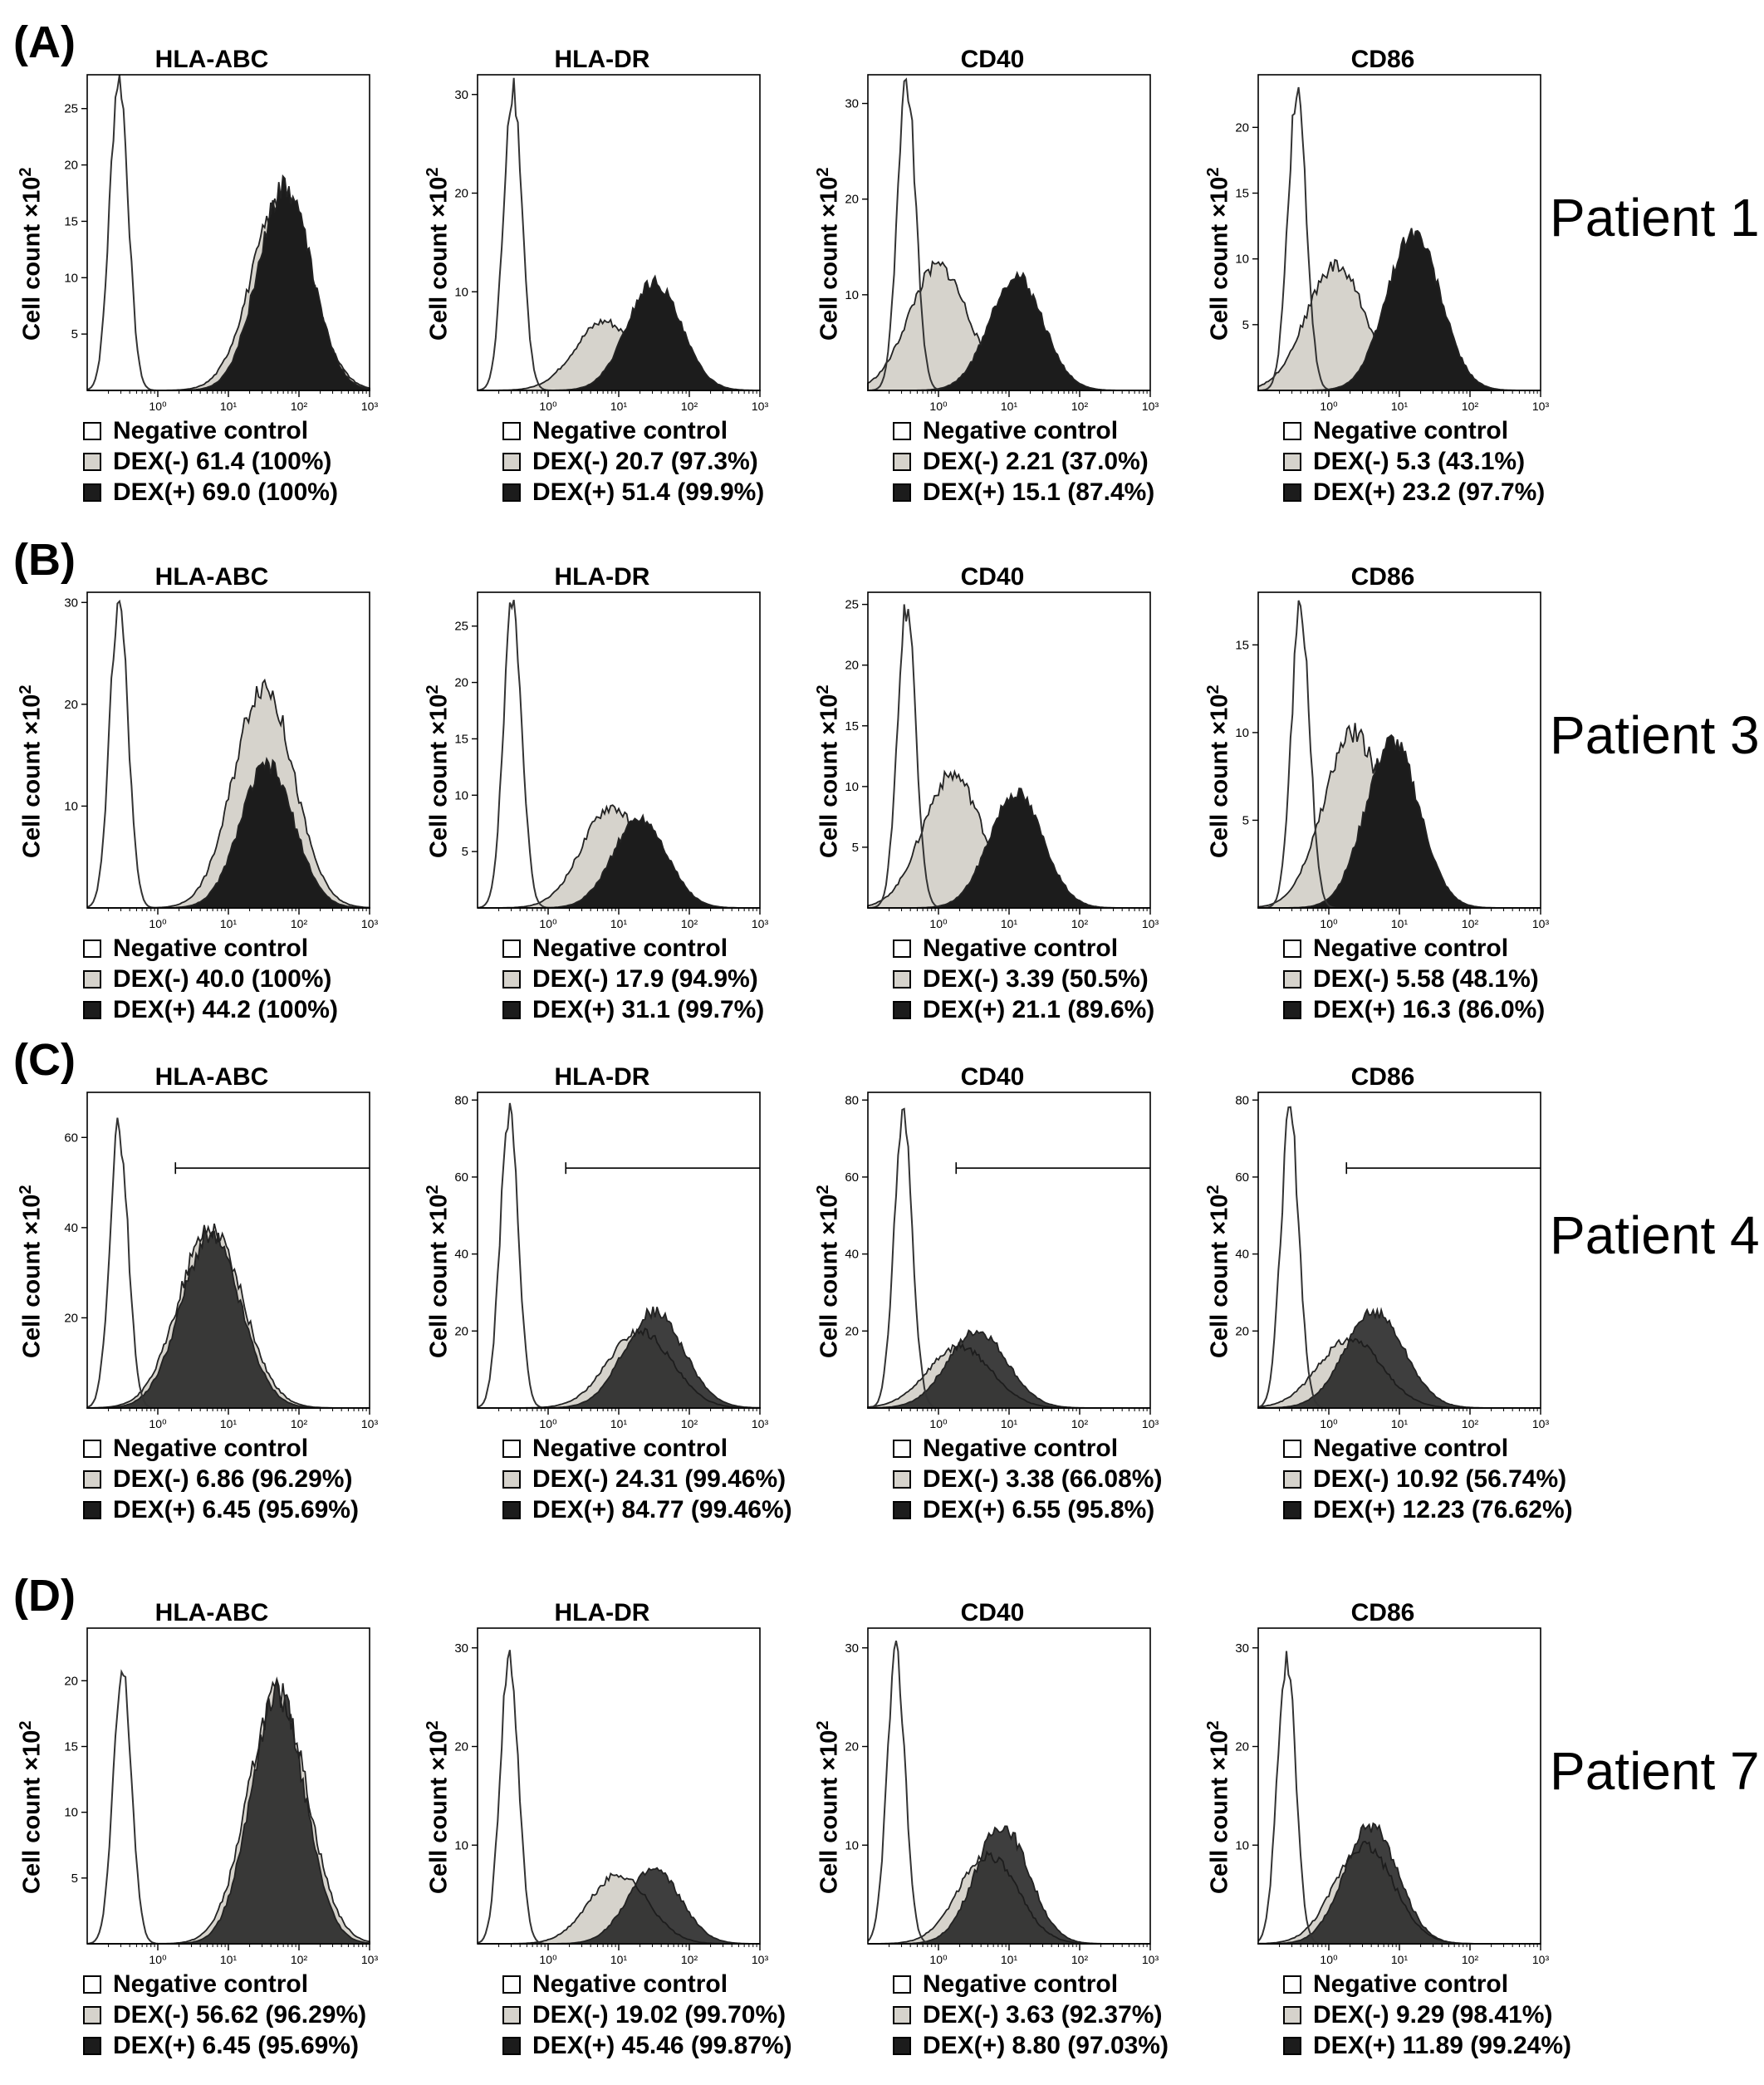 Image resolution: width=1764 pixels, height=2085 pixels. What do you see at coordinates (1009, 1885) in the screenshot?
I see `dex-plus-histogram` at bounding box center [1009, 1885].